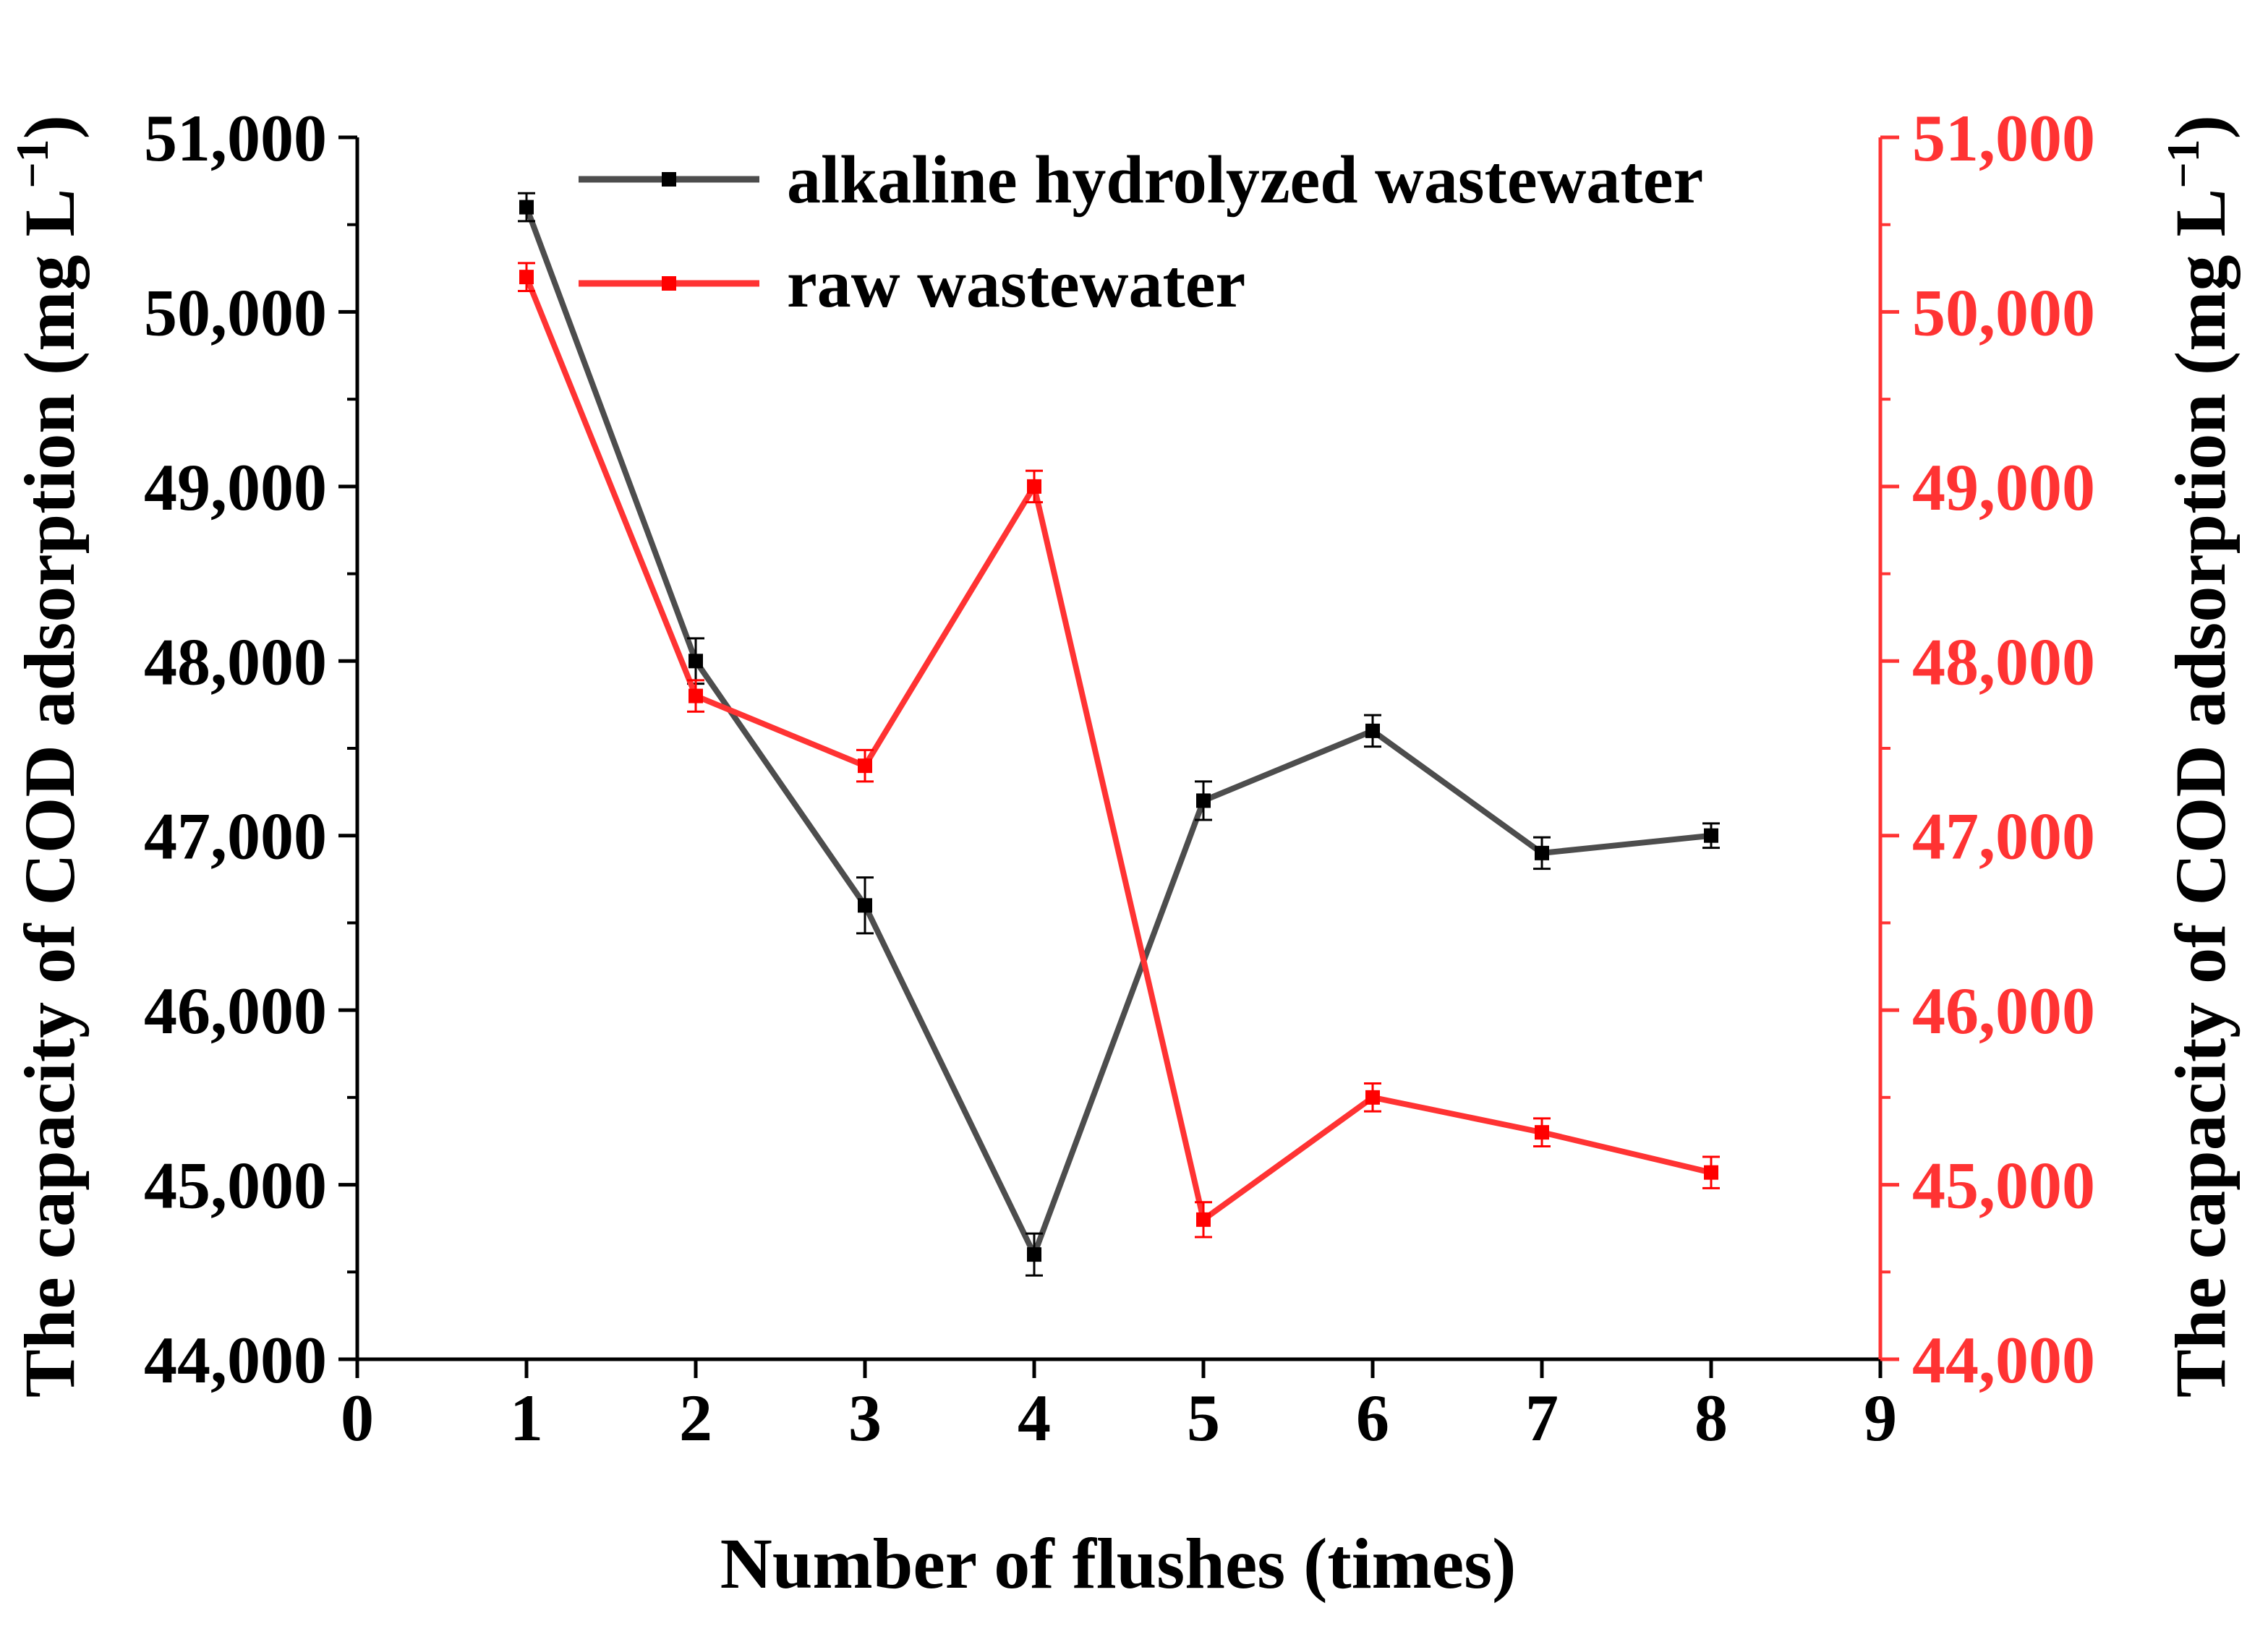  What do you see at coordinates (669, 179) in the screenshot?
I see `legend-marker-alkaline` at bounding box center [669, 179].